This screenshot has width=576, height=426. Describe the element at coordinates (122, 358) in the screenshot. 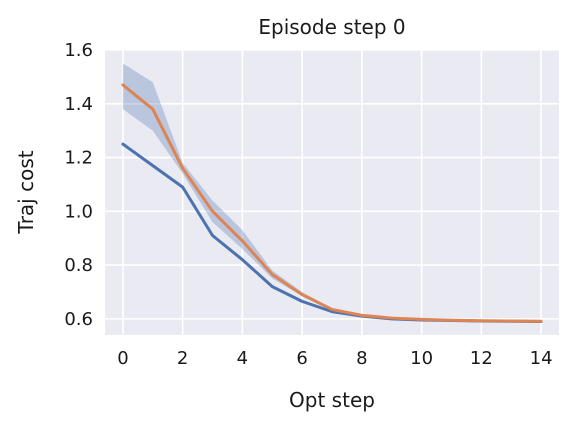

I see `x-tick-label: 0` at that location.